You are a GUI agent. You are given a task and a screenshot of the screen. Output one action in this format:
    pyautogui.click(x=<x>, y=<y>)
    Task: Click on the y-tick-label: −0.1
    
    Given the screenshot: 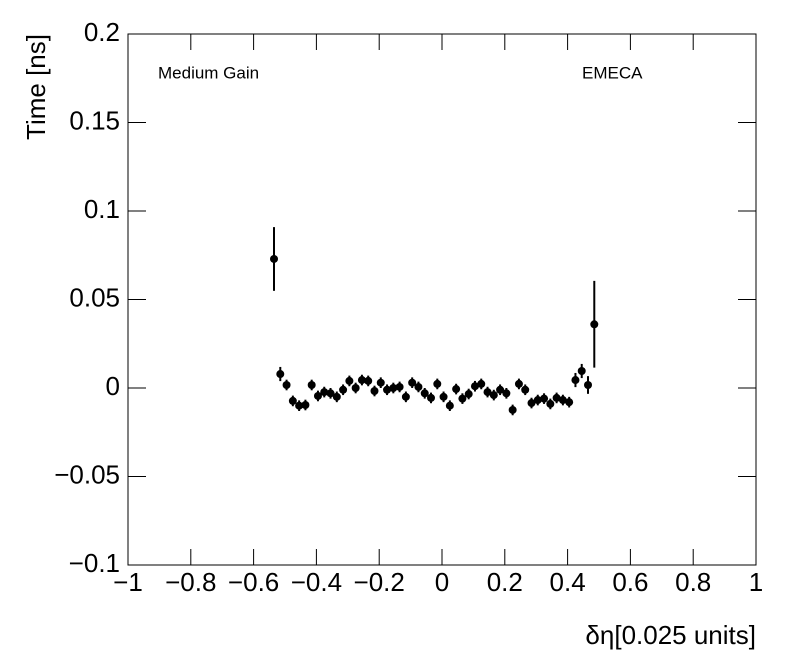 What is the action you would take?
    pyautogui.click(x=94, y=563)
    